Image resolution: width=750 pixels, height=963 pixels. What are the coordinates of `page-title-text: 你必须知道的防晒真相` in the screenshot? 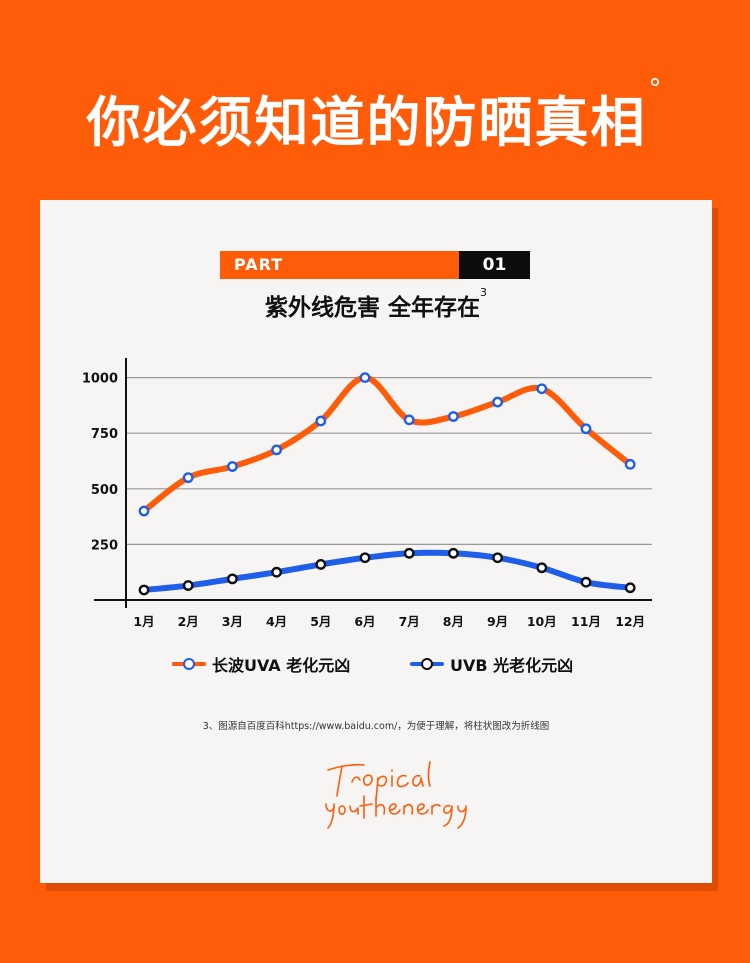 It's located at (366, 122).